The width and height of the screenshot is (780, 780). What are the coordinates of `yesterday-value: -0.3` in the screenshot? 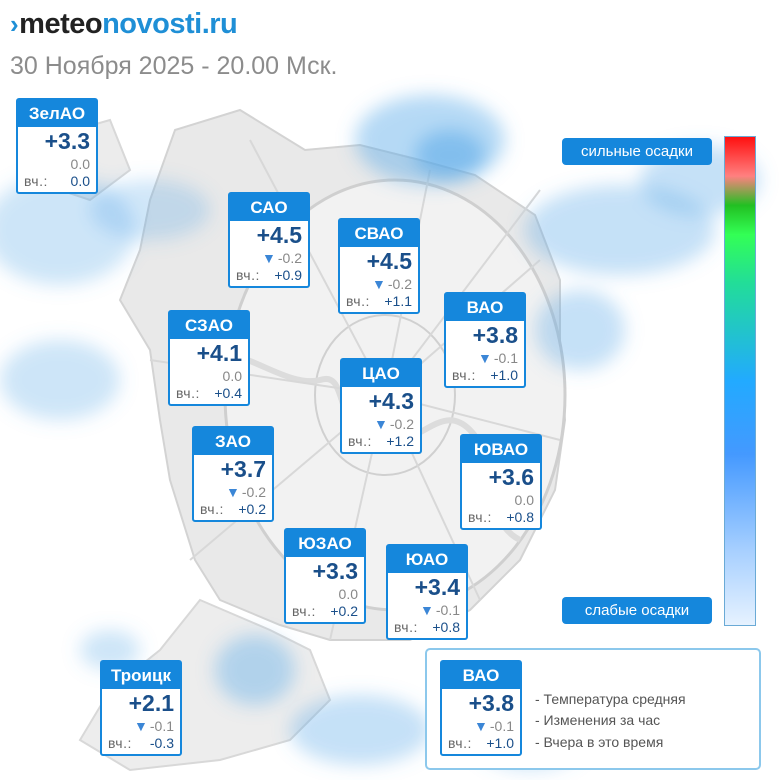 It's located at (161, 743).